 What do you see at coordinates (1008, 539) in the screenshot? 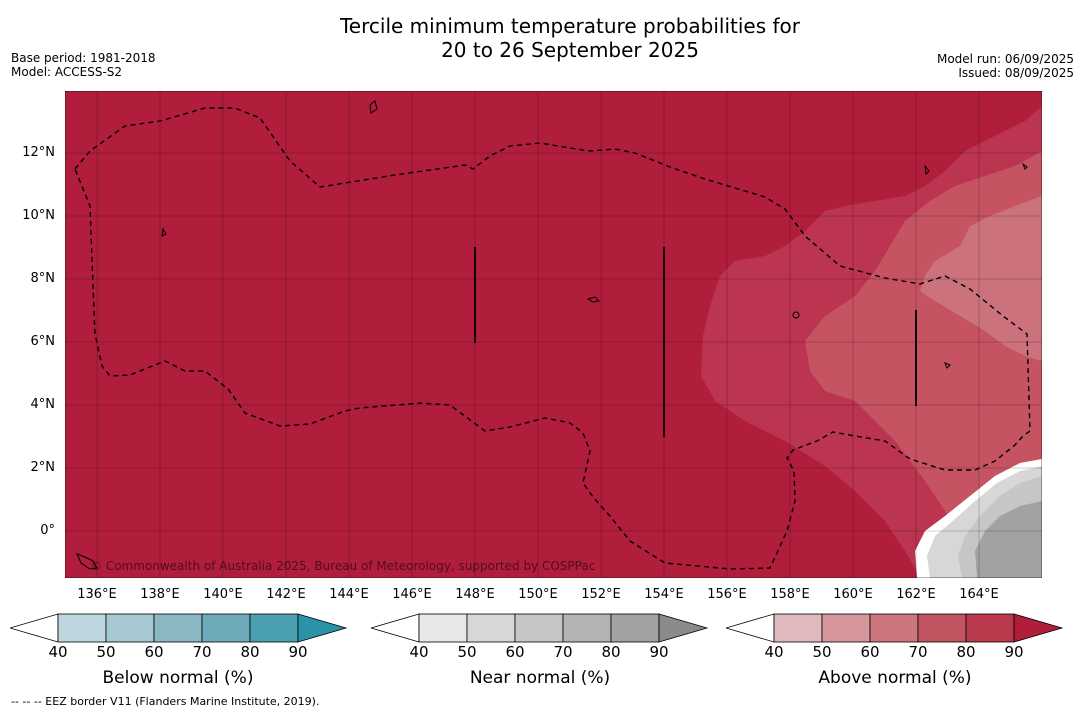
I see `near-normal-80-region` at bounding box center [1008, 539].